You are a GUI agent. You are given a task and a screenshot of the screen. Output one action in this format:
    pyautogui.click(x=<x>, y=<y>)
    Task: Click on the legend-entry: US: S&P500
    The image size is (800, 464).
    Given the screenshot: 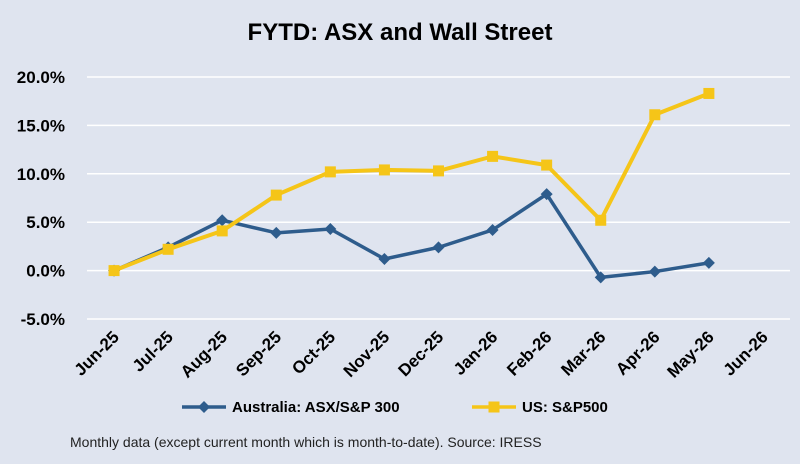 What is the action you would take?
    pyautogui.click(x=540, y=407)
    